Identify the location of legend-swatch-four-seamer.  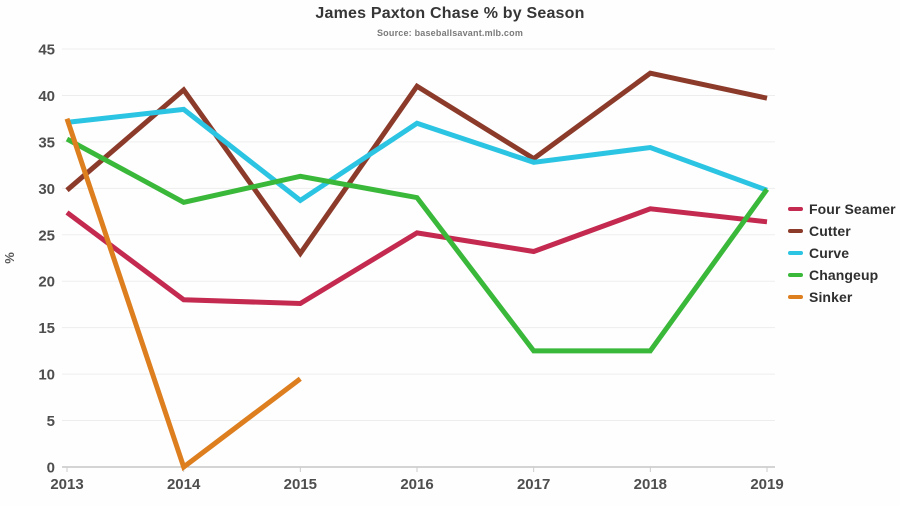
(795, 208).